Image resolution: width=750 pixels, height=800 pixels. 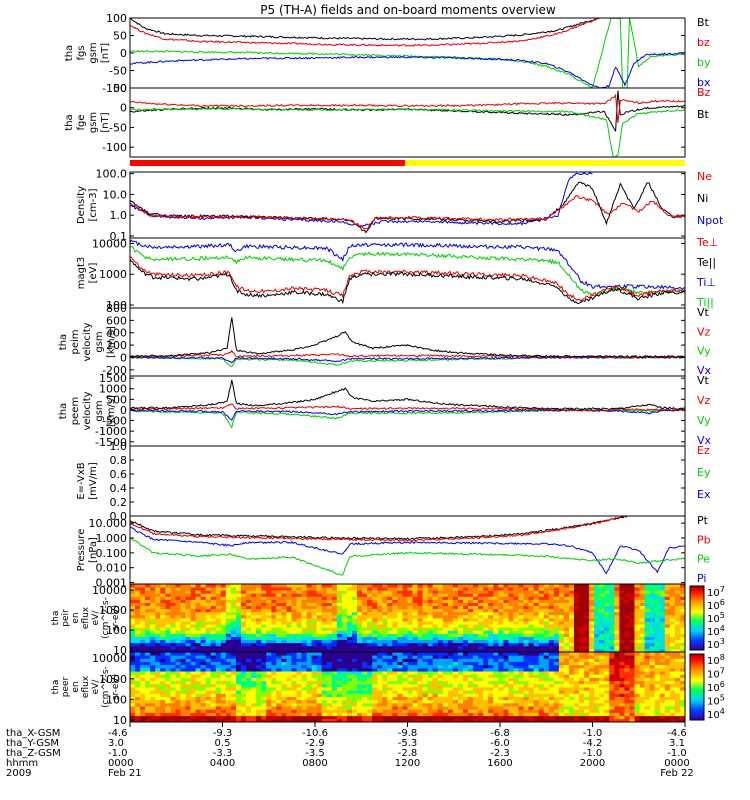 What do you see at coordinates (116, 333) in the screenshot?
I see `y-tick-label: 400` at bounding box center [116, 333].